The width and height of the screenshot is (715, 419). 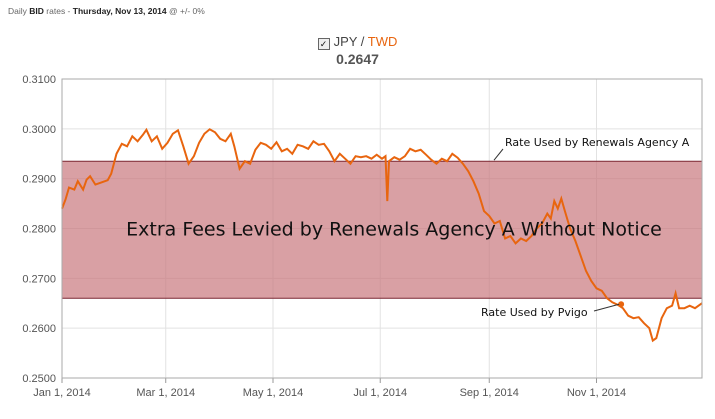 I want to click on annotation-pvigo-label: Rate Used by Pvigo, so click(x=534, y=312).